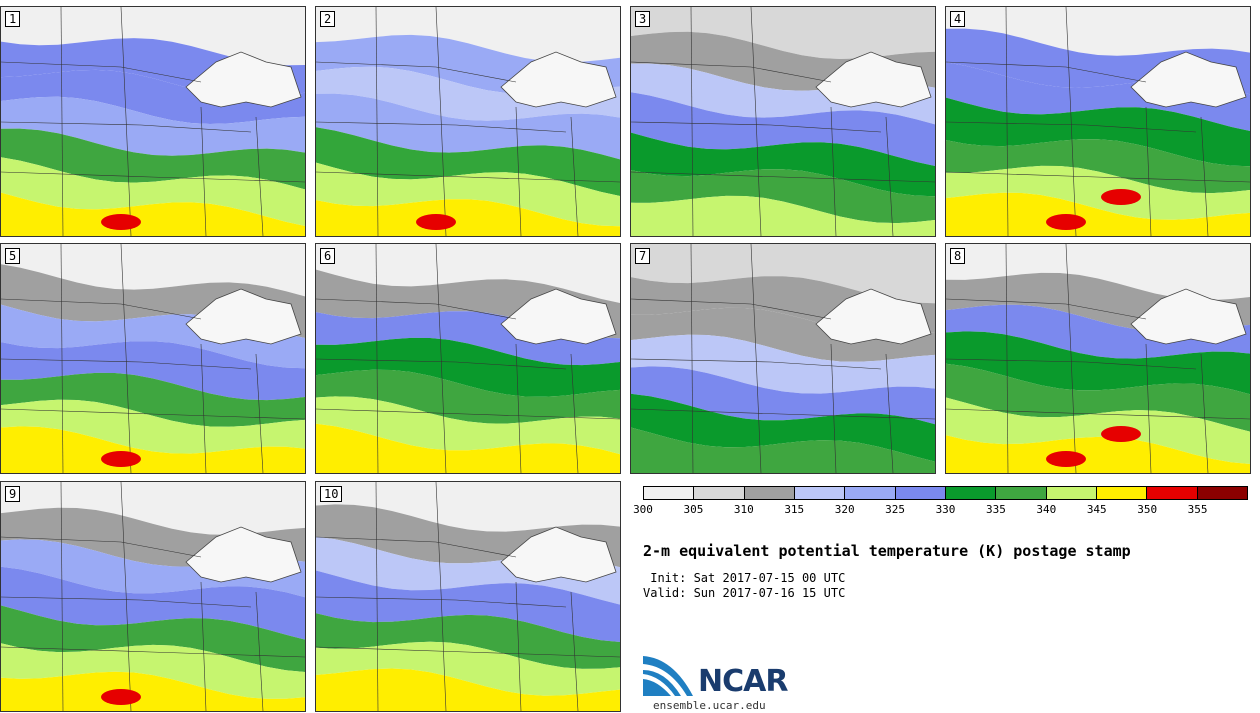  Describe the element at coordinates (744, 578) in the screenshot. I see `init-time: Init: Sat 2017-07-15 00 UTC` at that location.